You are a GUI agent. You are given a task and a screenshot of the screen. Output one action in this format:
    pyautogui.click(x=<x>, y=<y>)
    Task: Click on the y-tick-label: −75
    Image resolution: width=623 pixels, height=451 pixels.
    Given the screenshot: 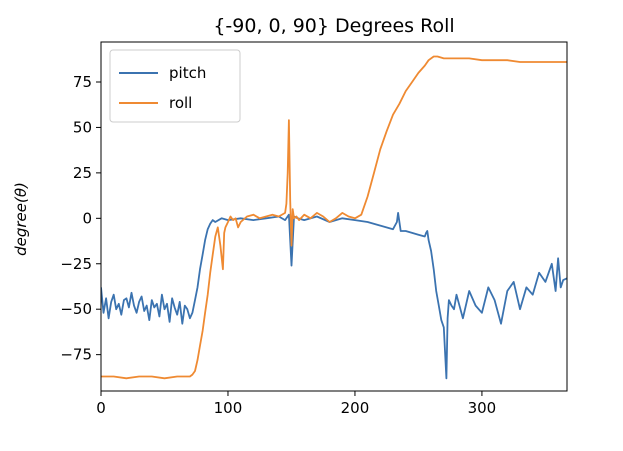 What is the action you would take?
    pyautogui.click(x=76, y=355)
    